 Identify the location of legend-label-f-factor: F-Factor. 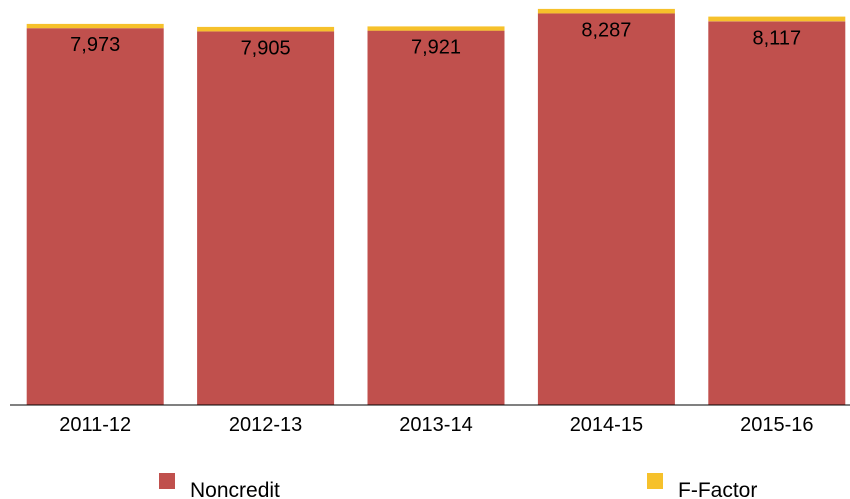
(717, 489).